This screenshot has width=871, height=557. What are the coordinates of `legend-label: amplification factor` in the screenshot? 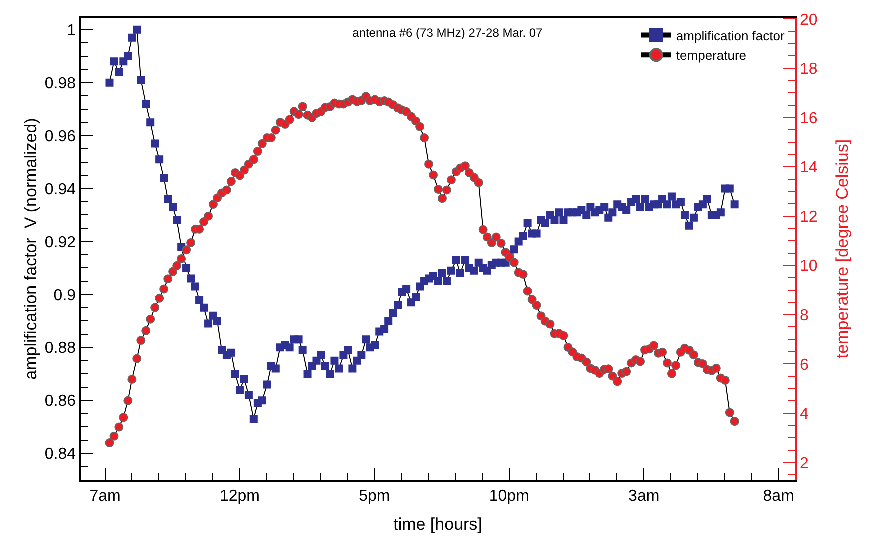 It's located at (731, 36).